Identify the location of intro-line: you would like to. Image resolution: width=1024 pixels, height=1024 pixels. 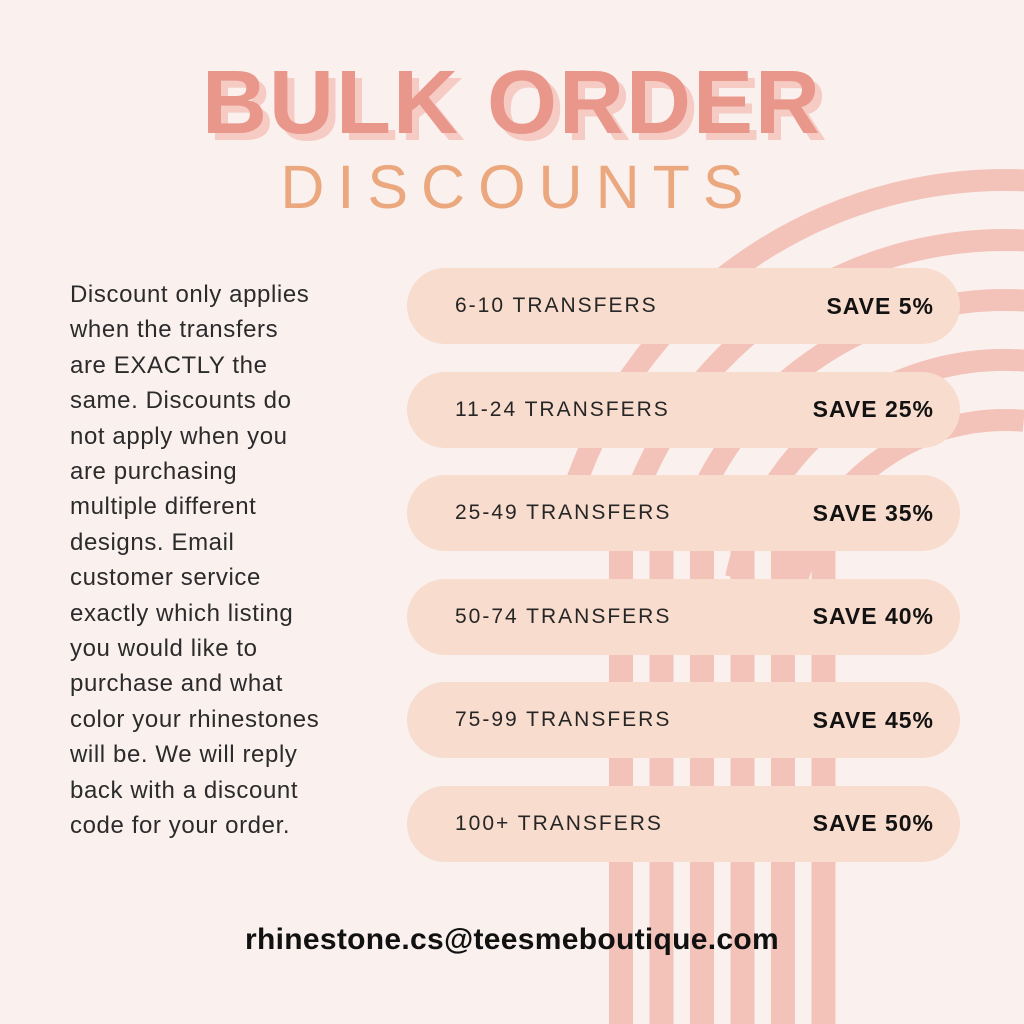
(164, 649).